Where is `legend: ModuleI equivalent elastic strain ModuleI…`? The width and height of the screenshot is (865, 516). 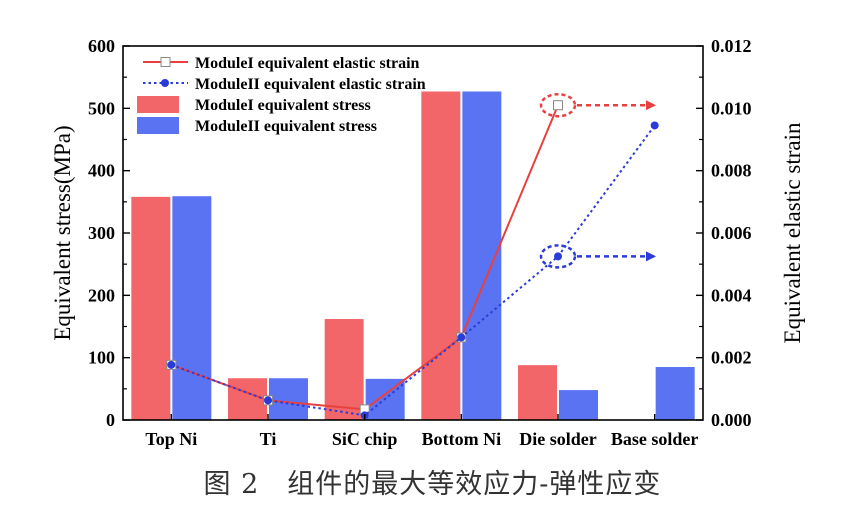
legend: ModuleI equivalent elastic strain ModuleI… is located at coordinates (281, 95).